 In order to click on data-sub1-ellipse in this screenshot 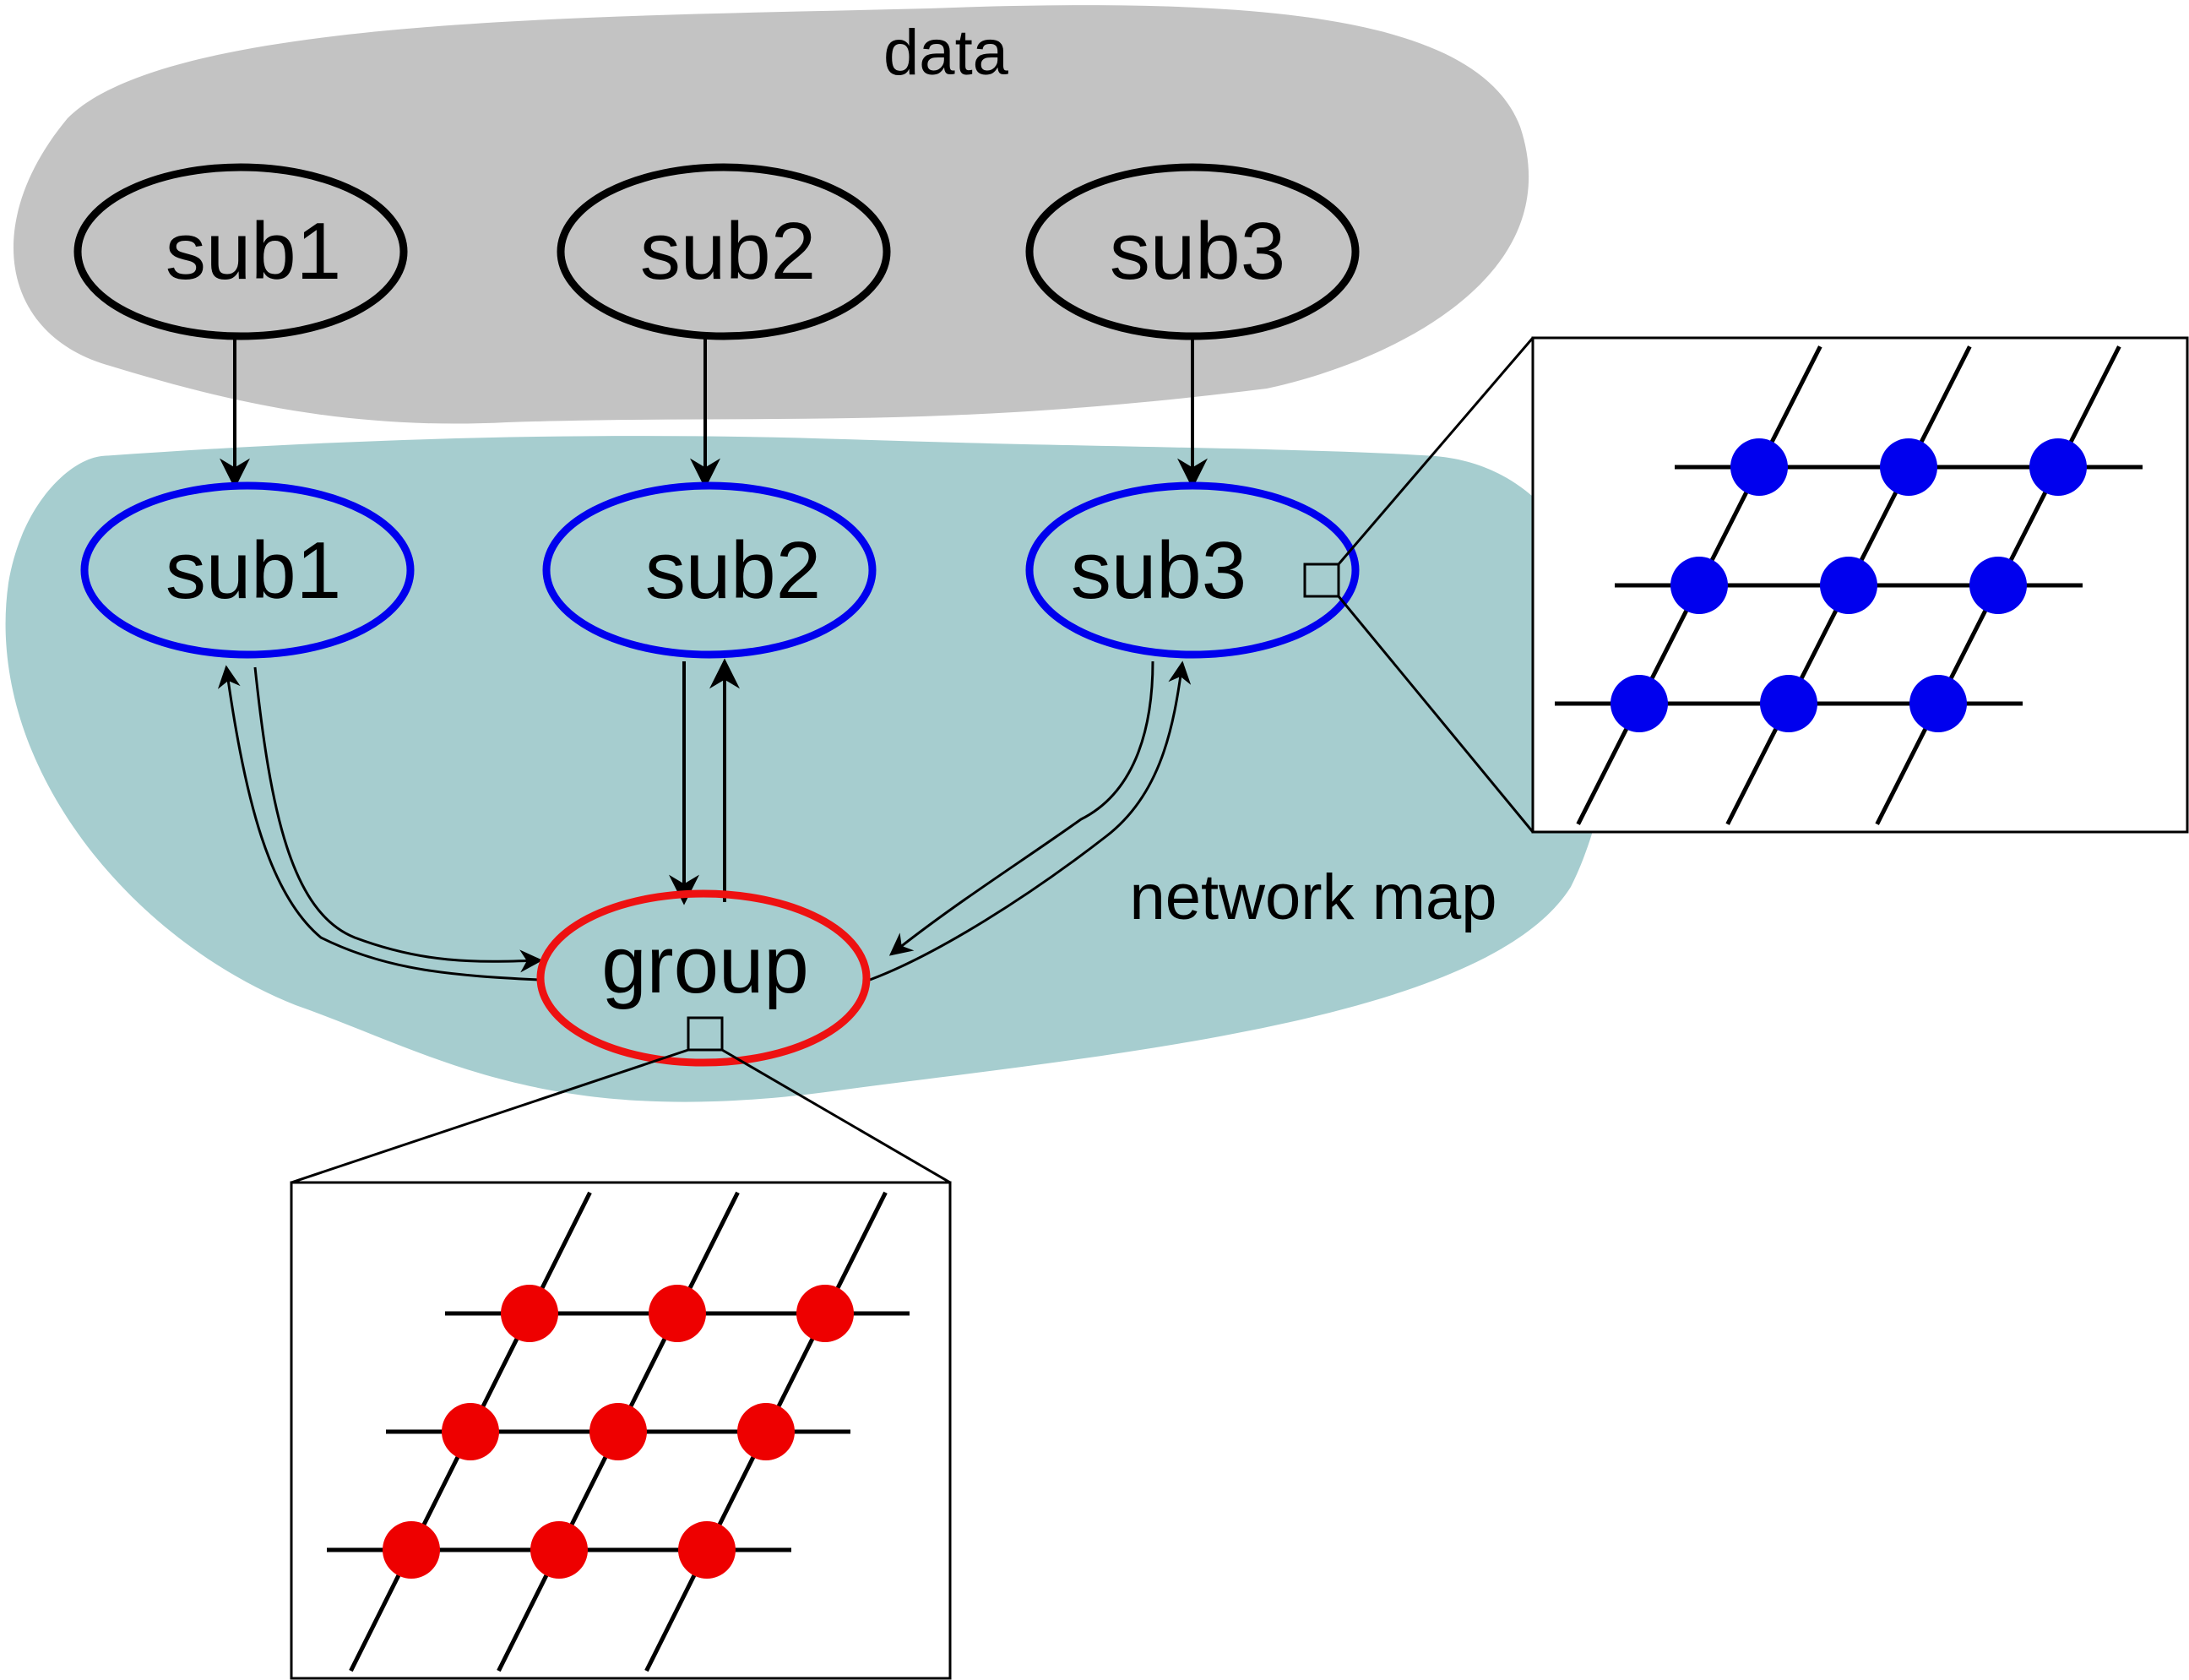, I will do `click(240, 251)`.